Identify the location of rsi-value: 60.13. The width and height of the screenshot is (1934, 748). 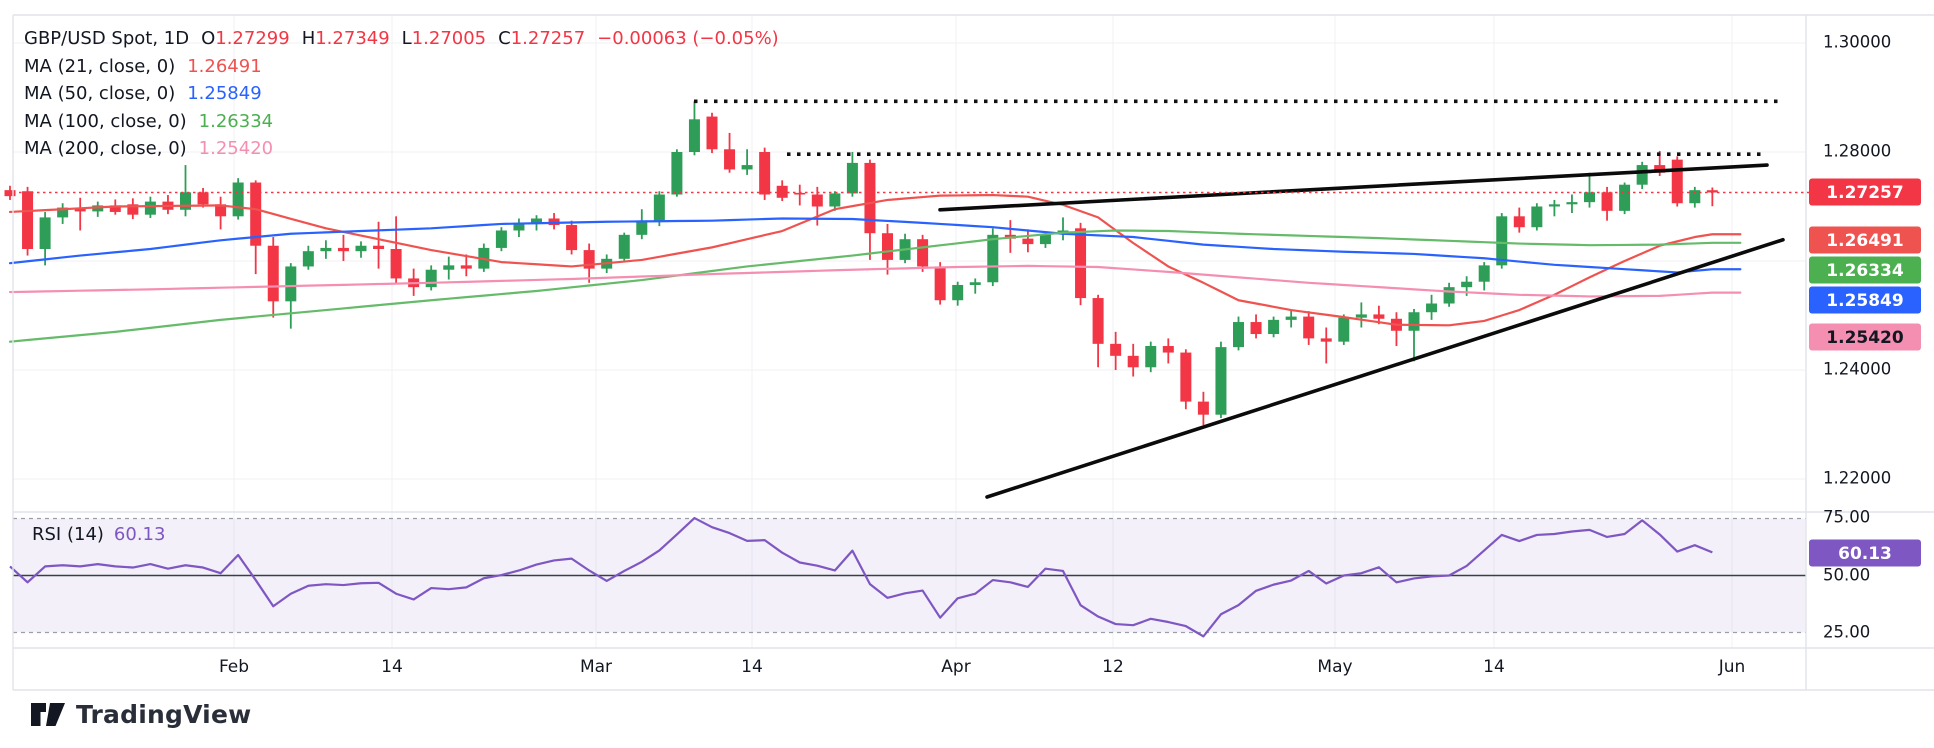
(139, 534).